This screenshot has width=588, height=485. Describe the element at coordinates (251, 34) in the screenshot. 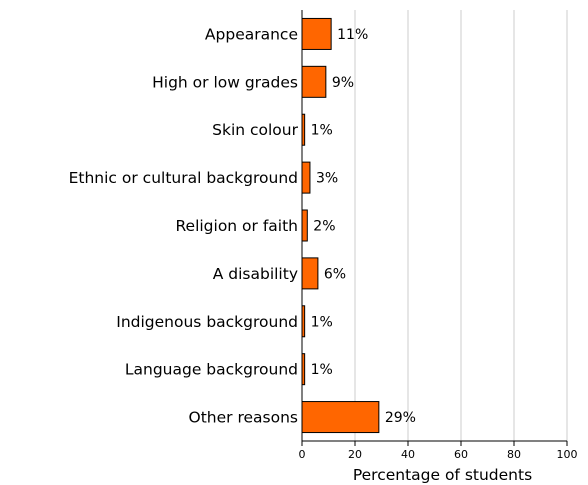

I see `category-label-0: Appearance` at that location.